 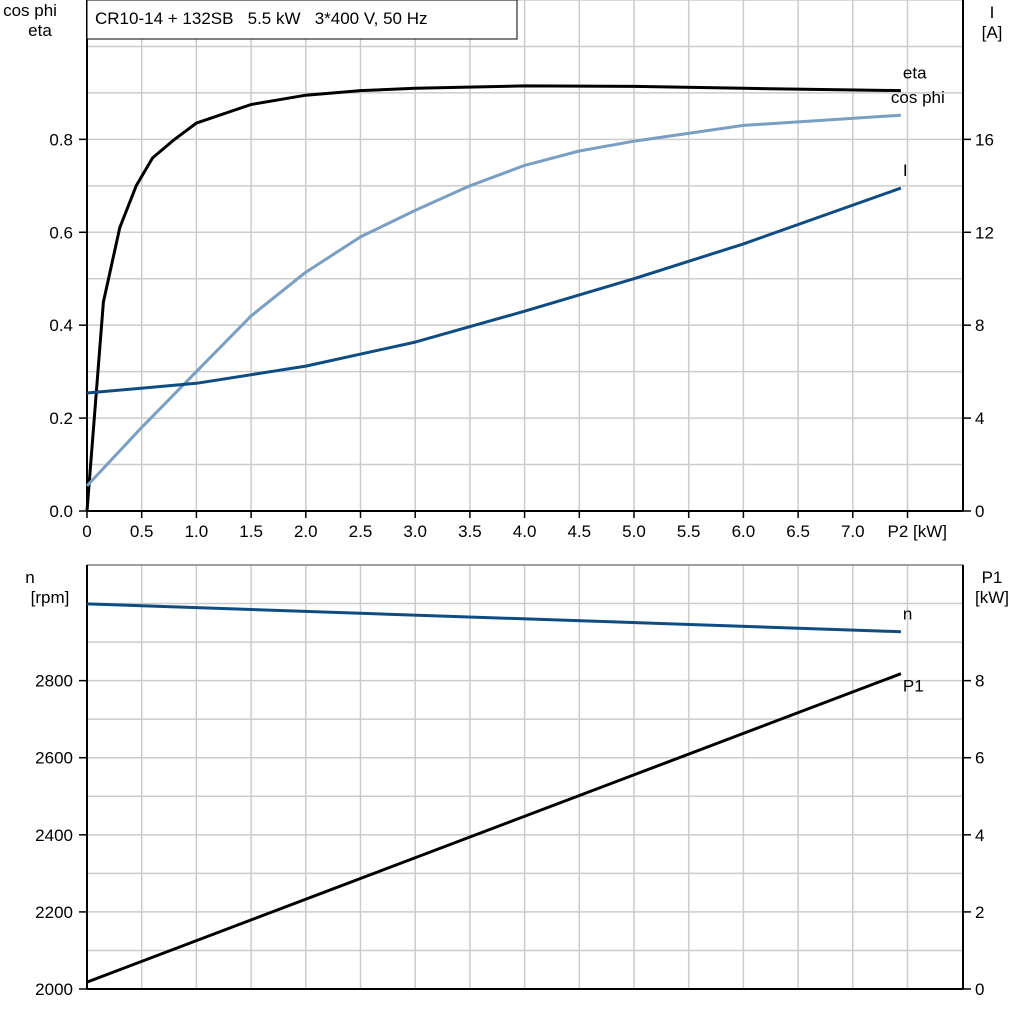 I want to click on x-tick-label: 4.5, so click(x=579, y=531).